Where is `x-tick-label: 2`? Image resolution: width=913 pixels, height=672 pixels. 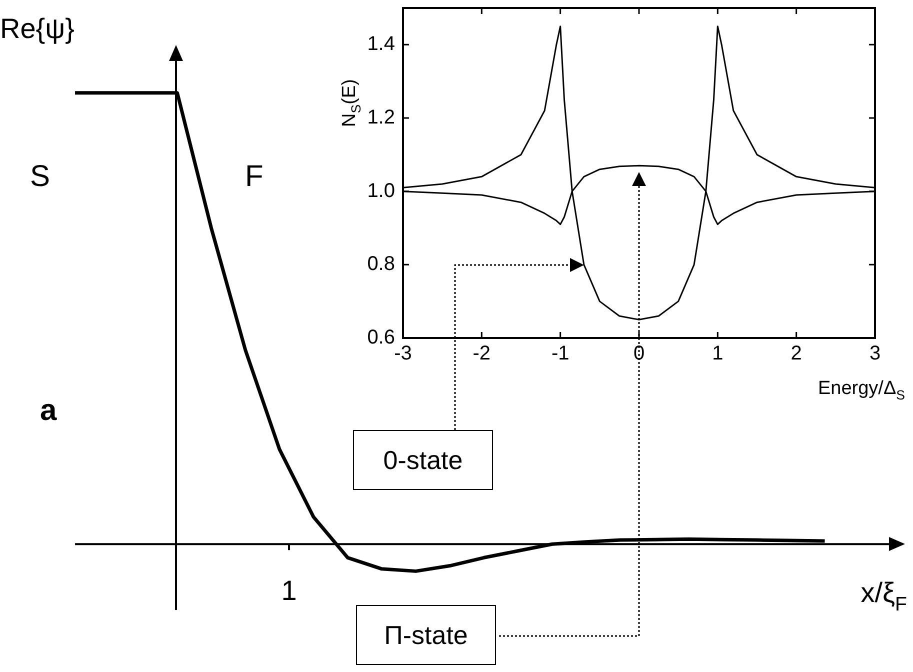
x-tick-label: 2 is located at coordinates (796, 353).